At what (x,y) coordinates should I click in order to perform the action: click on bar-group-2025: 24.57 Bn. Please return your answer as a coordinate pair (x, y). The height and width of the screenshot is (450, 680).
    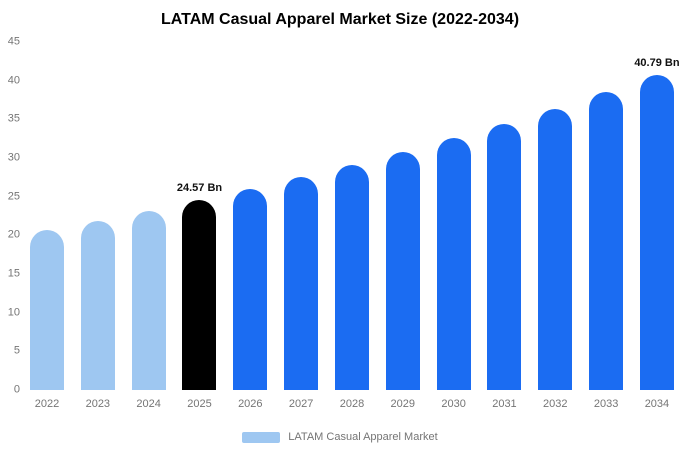
    Looking at the image, I should click on (199, 216).